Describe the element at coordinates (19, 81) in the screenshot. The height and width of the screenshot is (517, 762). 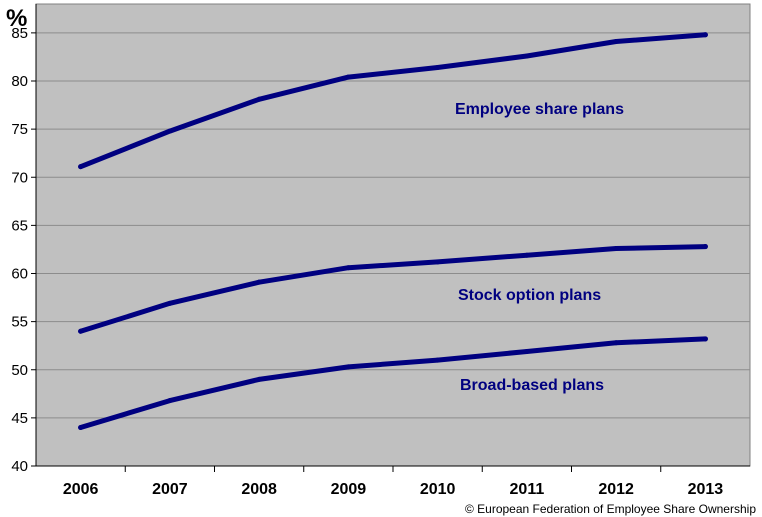
I see `y-tick-label: 80` at that location.